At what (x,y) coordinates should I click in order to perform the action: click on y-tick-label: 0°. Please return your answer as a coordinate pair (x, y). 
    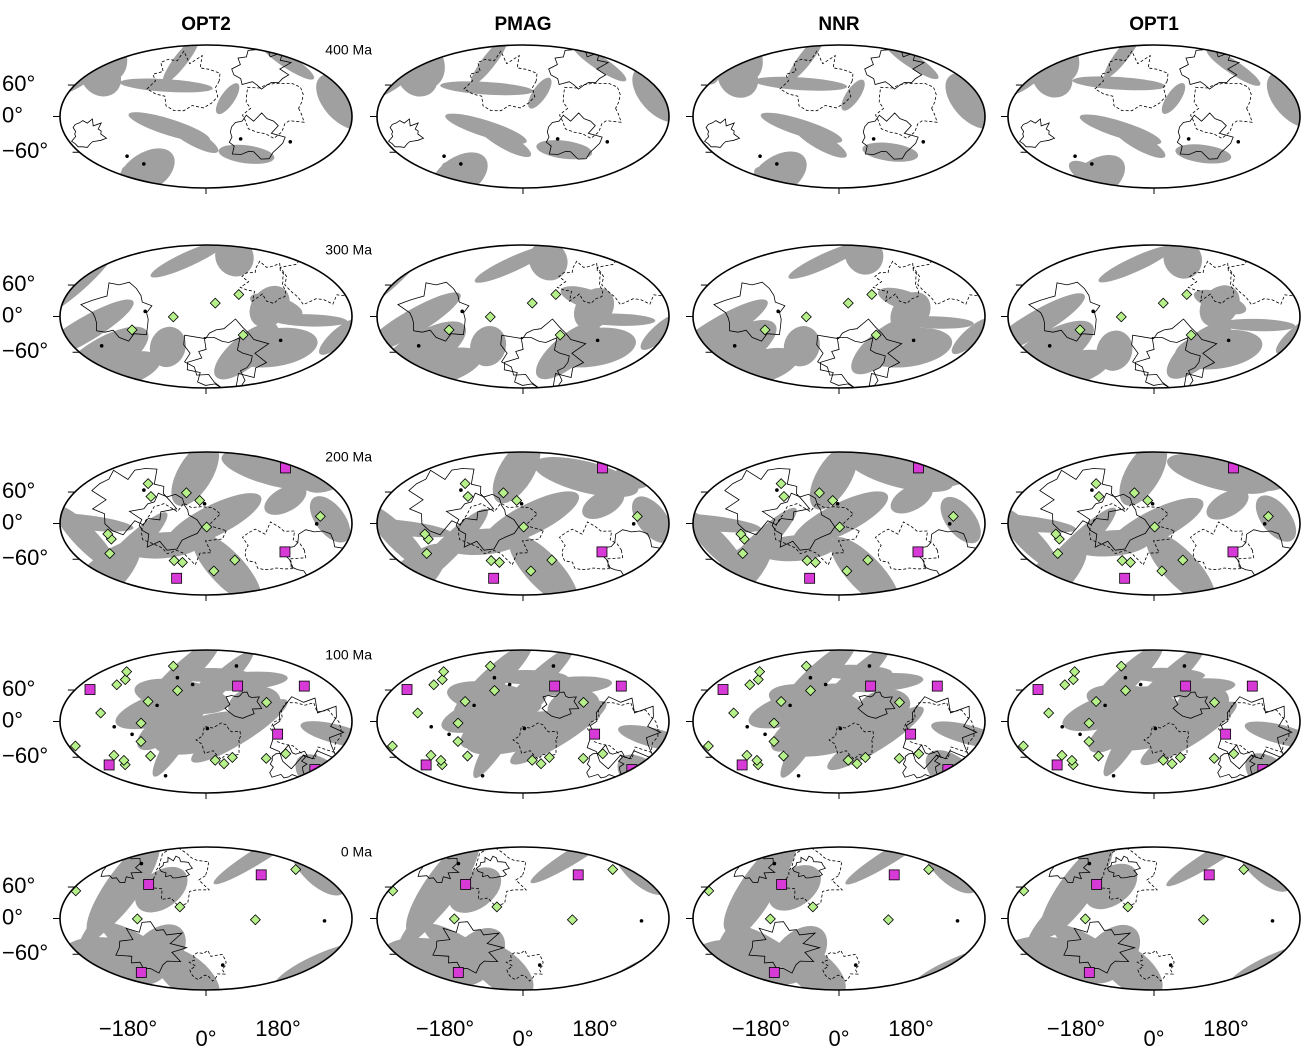
    Looking at the image, I should click on (12, 719).